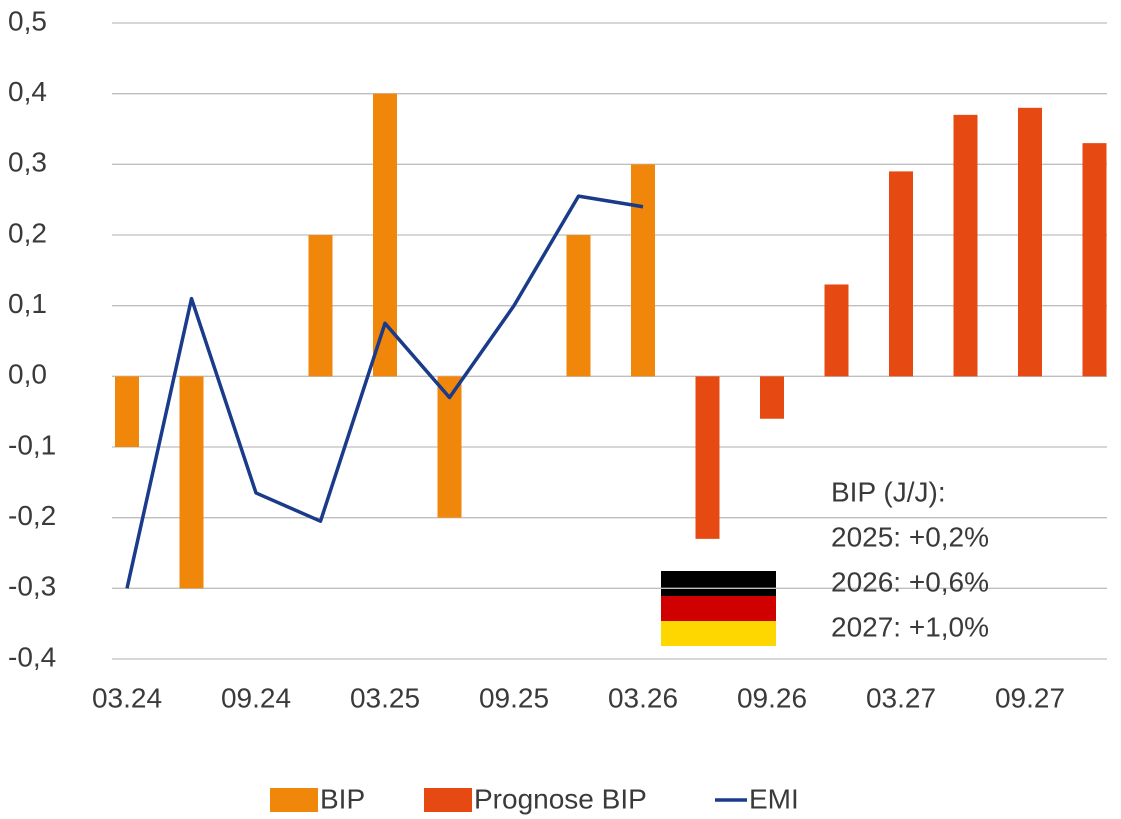 The height and width of the screenshot is (819, 1121). Describe the element at coordinates (32, 656) in the screenshot. I see `y-tick-label: -0,4` at that location.